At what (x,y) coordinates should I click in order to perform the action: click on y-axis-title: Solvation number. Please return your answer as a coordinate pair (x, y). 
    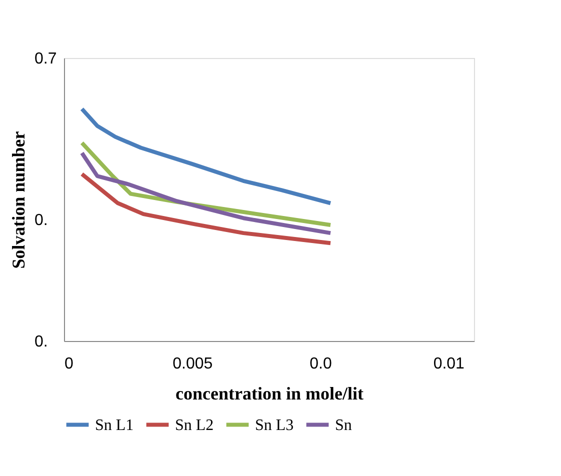
    Looking at the image, I should click on (18, 200).